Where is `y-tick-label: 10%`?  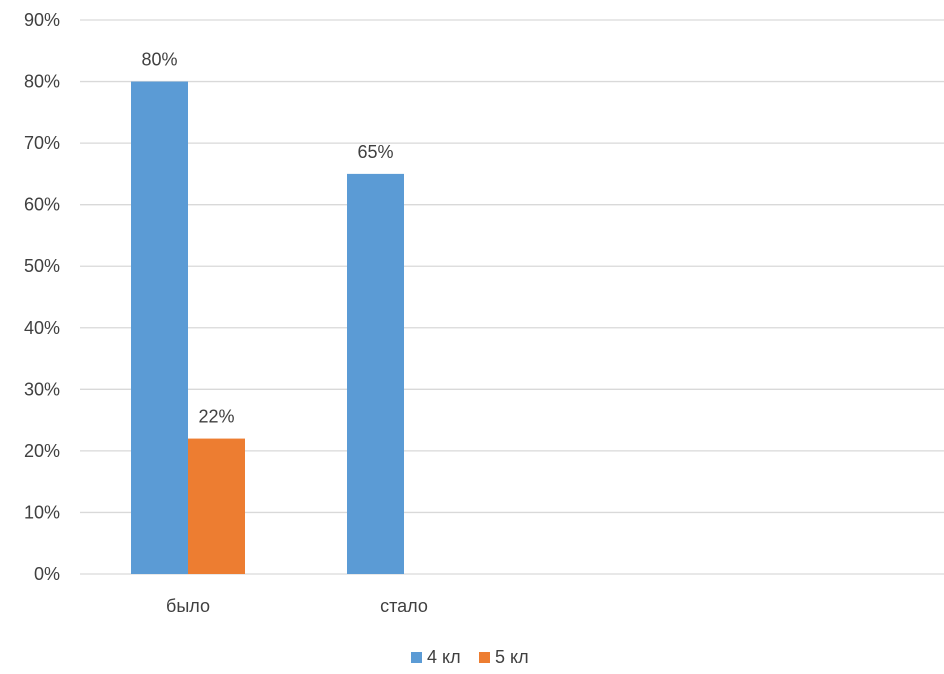 y-tick-label: 10% is located at coordinates (42, 512).